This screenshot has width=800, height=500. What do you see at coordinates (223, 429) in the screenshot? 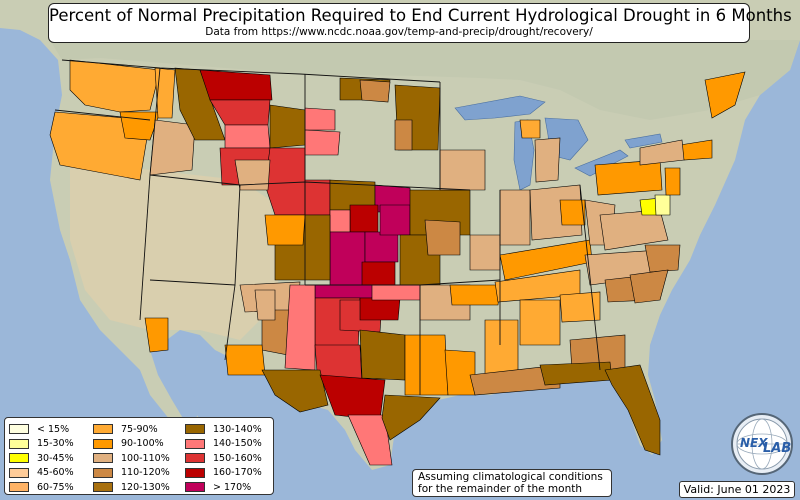
I see `legend-item: 130-140%` at bounding box center [223, 429].